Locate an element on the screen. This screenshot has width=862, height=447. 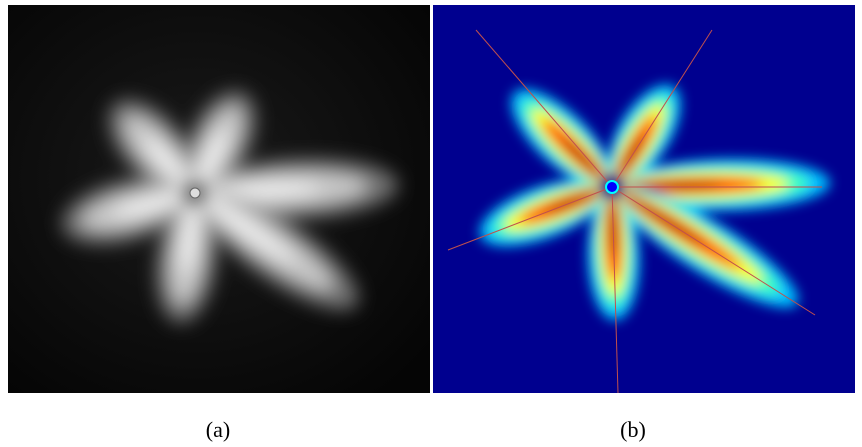
nozzle-b is located at coordinates (612, 187).